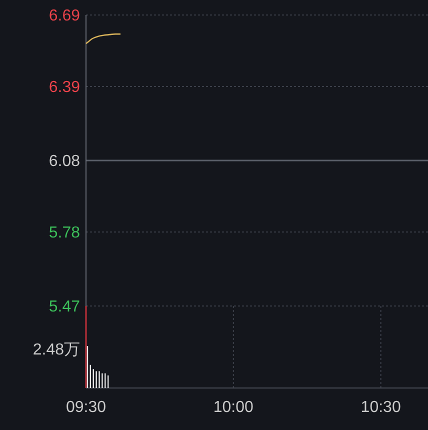 This screenshot has height=430, width=428. What do you see at coordinates (64, 307) in the screenshot?
I see `y-tick-label: 5.47` at bounding box center [64, 307].